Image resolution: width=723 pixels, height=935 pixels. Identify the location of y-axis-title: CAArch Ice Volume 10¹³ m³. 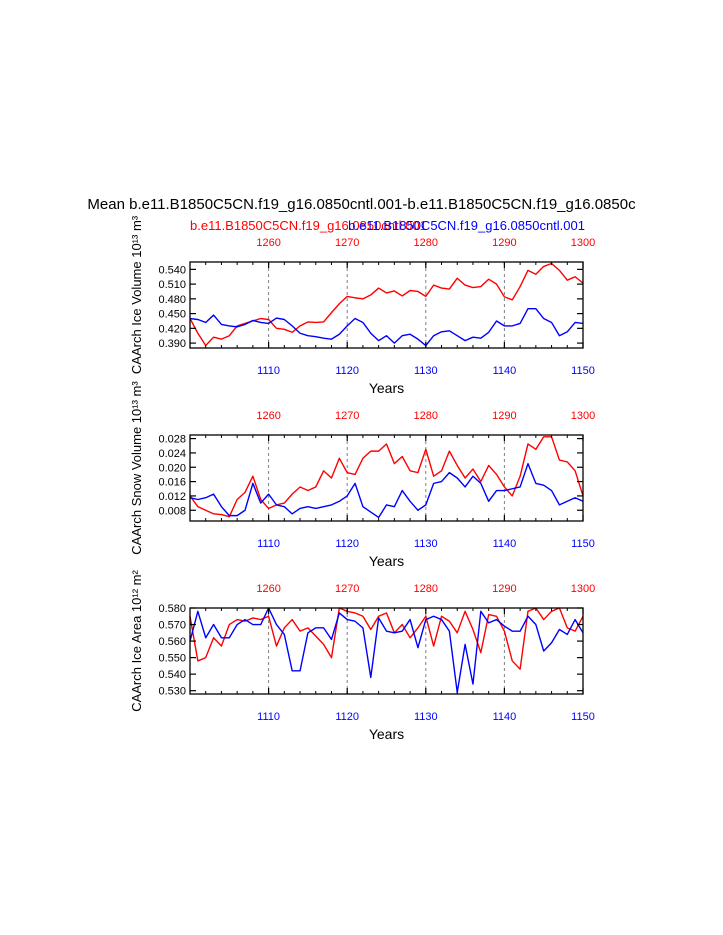
(136, 294).